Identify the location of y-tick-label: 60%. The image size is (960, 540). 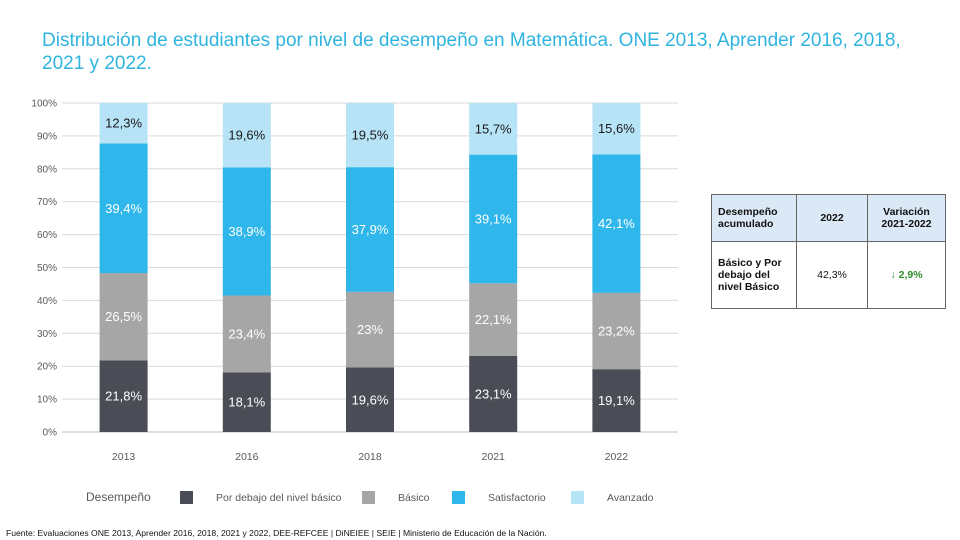
(47, 235).